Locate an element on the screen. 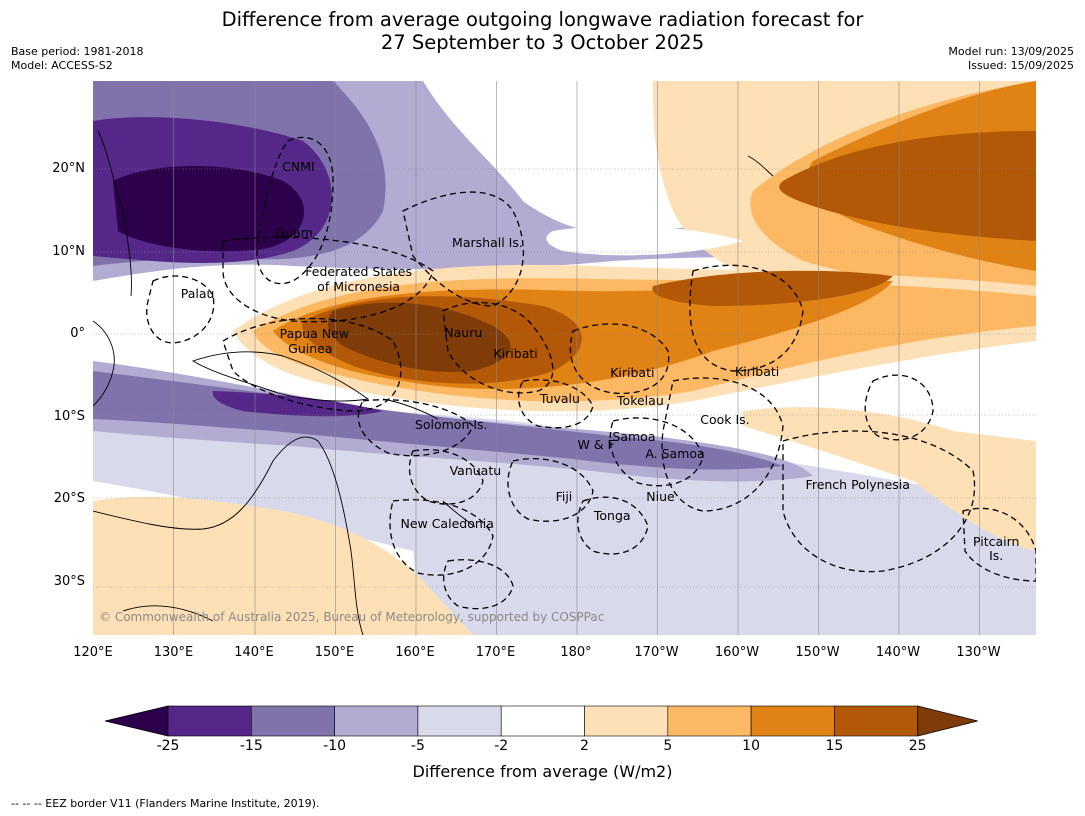 This screenshot has height=816, width=1085. place-label: Fiji is located at coordinates (564, 497).